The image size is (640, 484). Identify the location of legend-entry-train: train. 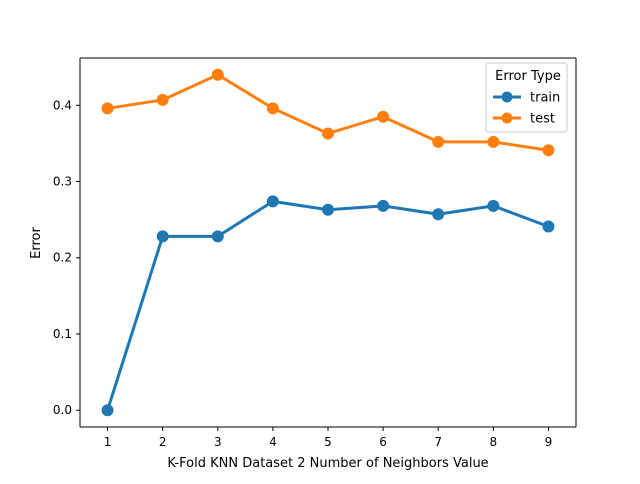
(526, 98).